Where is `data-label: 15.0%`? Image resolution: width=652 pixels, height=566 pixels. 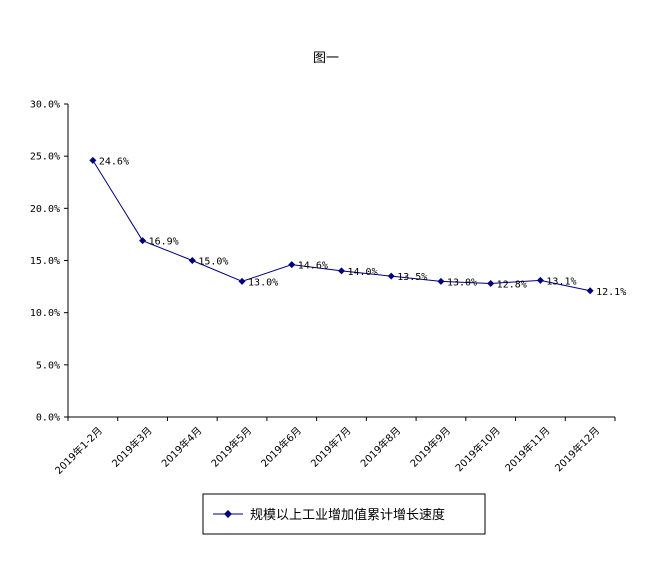 data-label: 15.0% is located at coordinates (213, 262).